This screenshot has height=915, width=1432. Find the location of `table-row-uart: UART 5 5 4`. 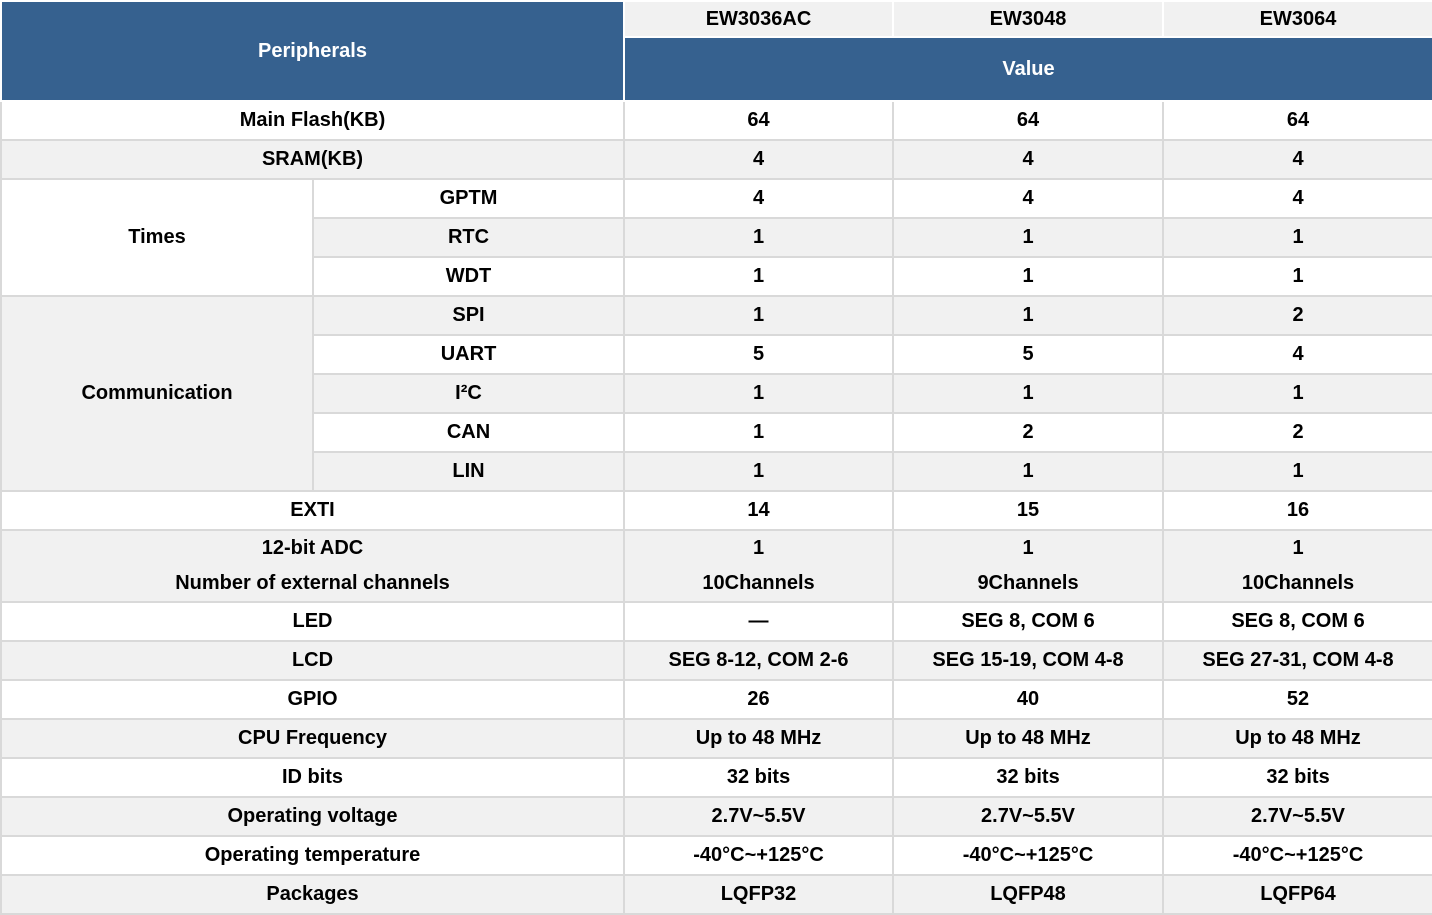

table-row-uart: UART 5 5 4 is located at coordinates (716, 354).